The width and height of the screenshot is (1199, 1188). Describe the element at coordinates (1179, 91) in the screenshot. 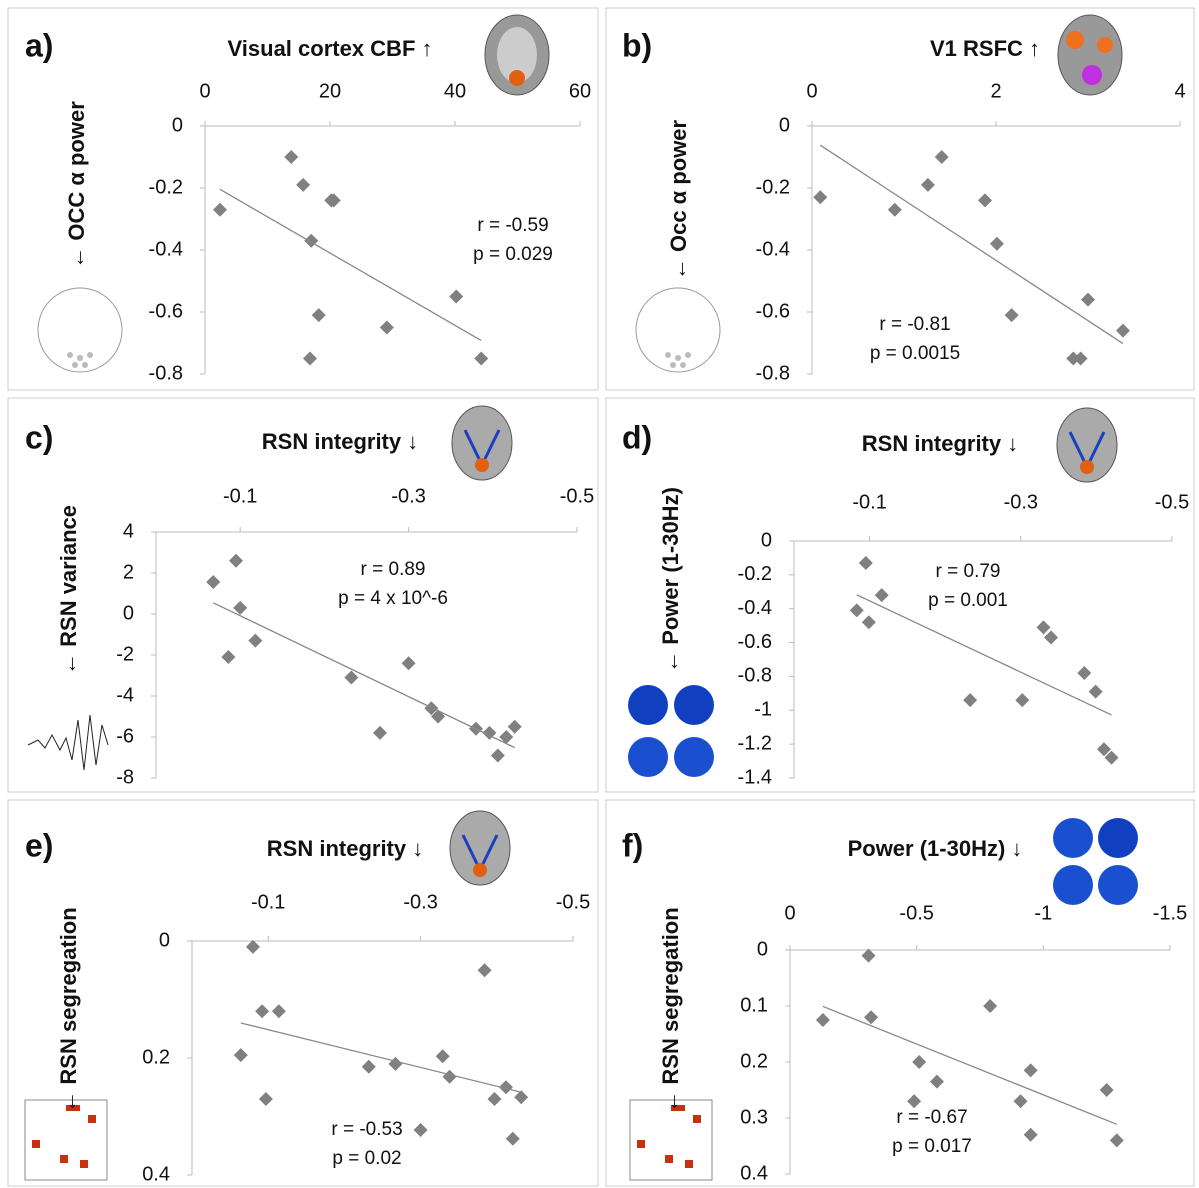

I see `x-tick-label: 4` at that location.